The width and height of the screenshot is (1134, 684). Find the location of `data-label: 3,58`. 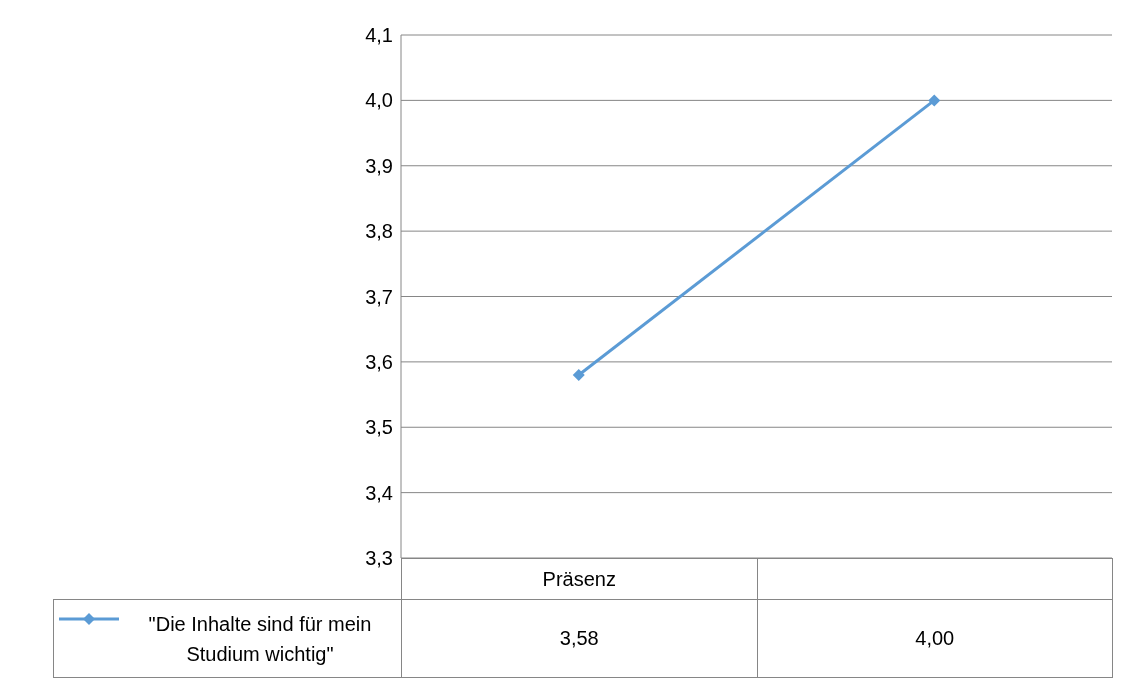

data-label: 3,58 is located at coordinates (579, 638).